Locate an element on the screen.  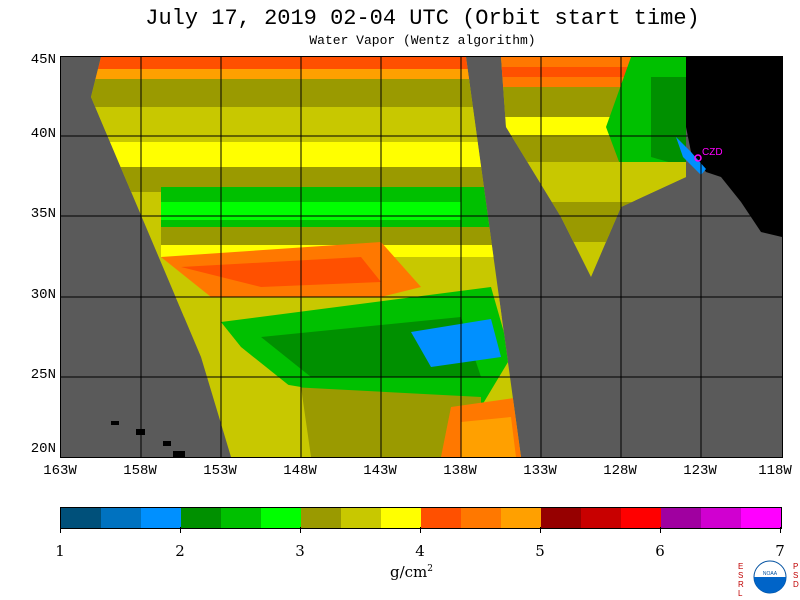
lon-label-128w: 128W is located at coordinates (620, 471).